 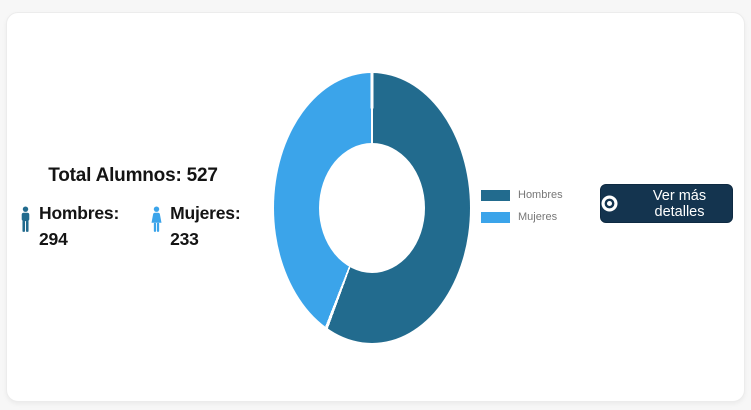 I want to click on legend-swatch-mujeres, so click(x=495, y=217).